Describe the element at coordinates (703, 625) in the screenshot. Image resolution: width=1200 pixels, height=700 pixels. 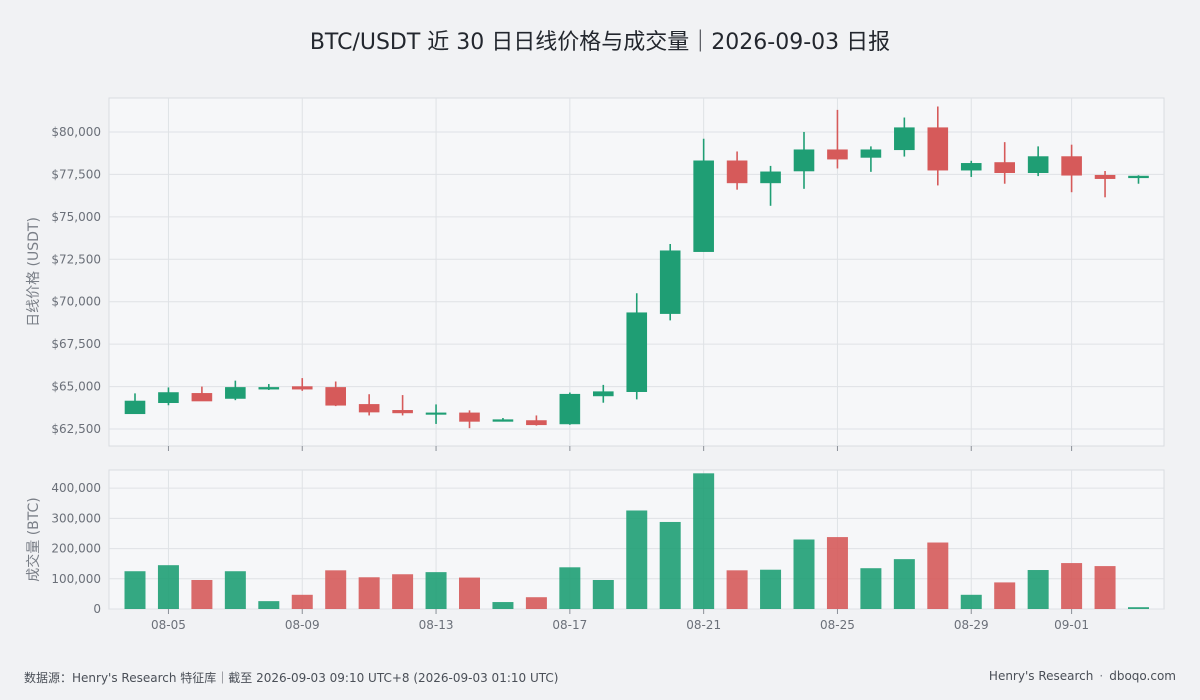
I see `x-tick-label: 08-21` at that location.